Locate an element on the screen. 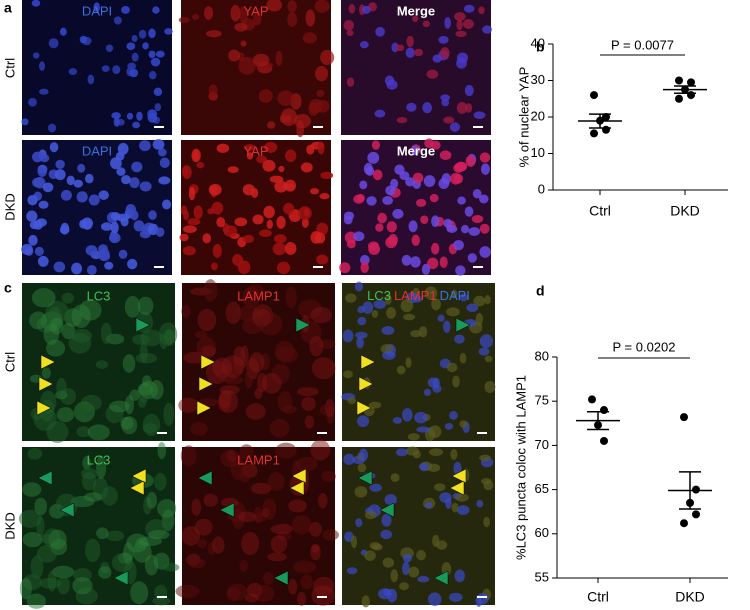 This screenshot has width=750, height=610. y-tick-label: 70 is located at coordinates (542, 444).